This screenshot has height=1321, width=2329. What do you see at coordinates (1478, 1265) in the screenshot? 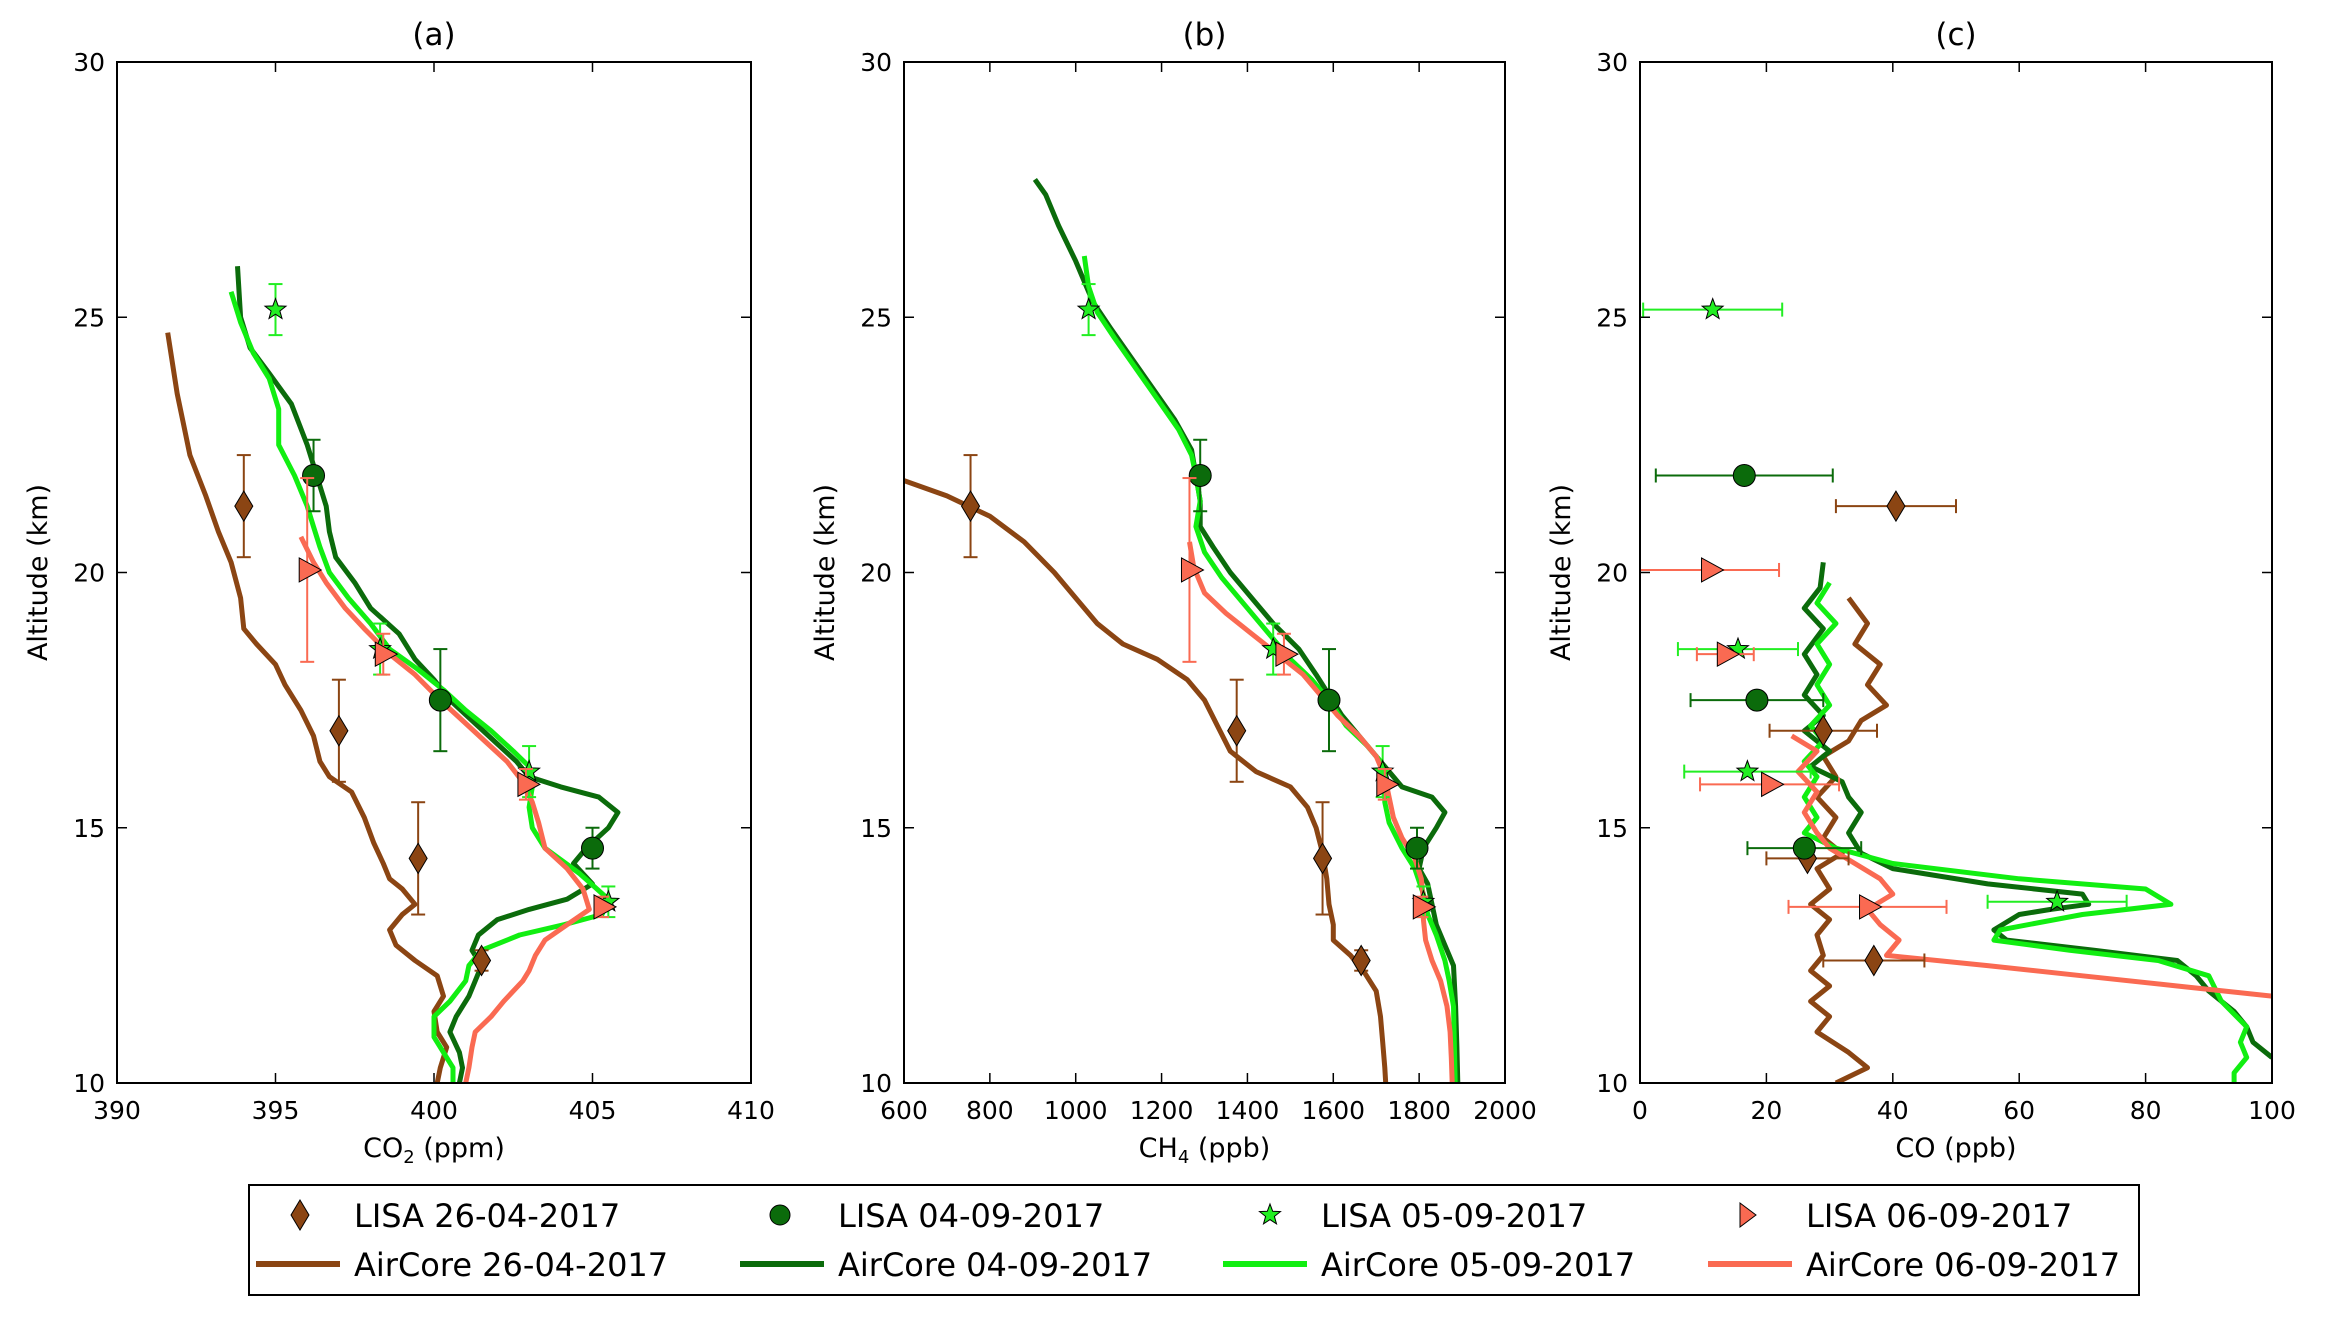
I see `legend-label-aircore-05-09: AirCore 05-09-2017` at bounding box center [1478, 1265].